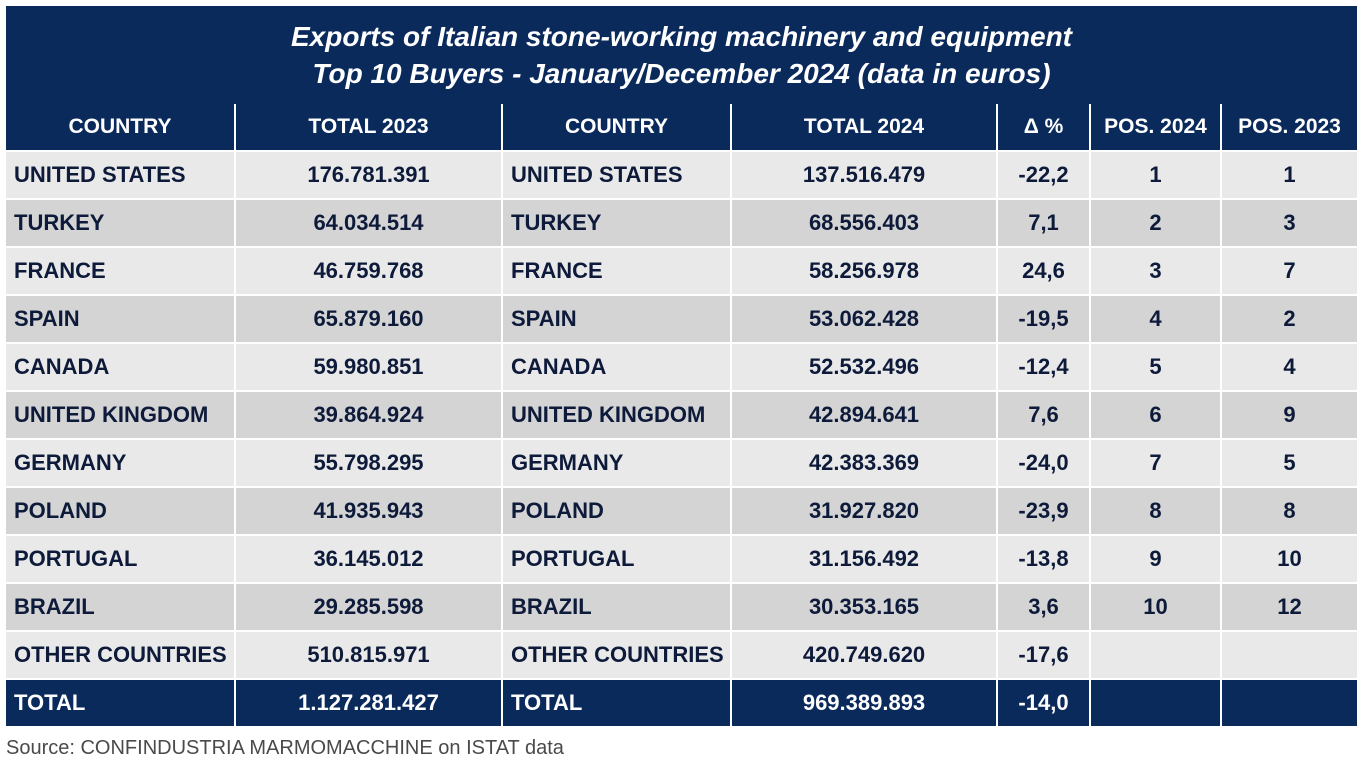  What do you see at coordinates (617, 128) in the screenshot?
I see `column-header-country-2024: COUNTRY` at bounding box center [617, 128].